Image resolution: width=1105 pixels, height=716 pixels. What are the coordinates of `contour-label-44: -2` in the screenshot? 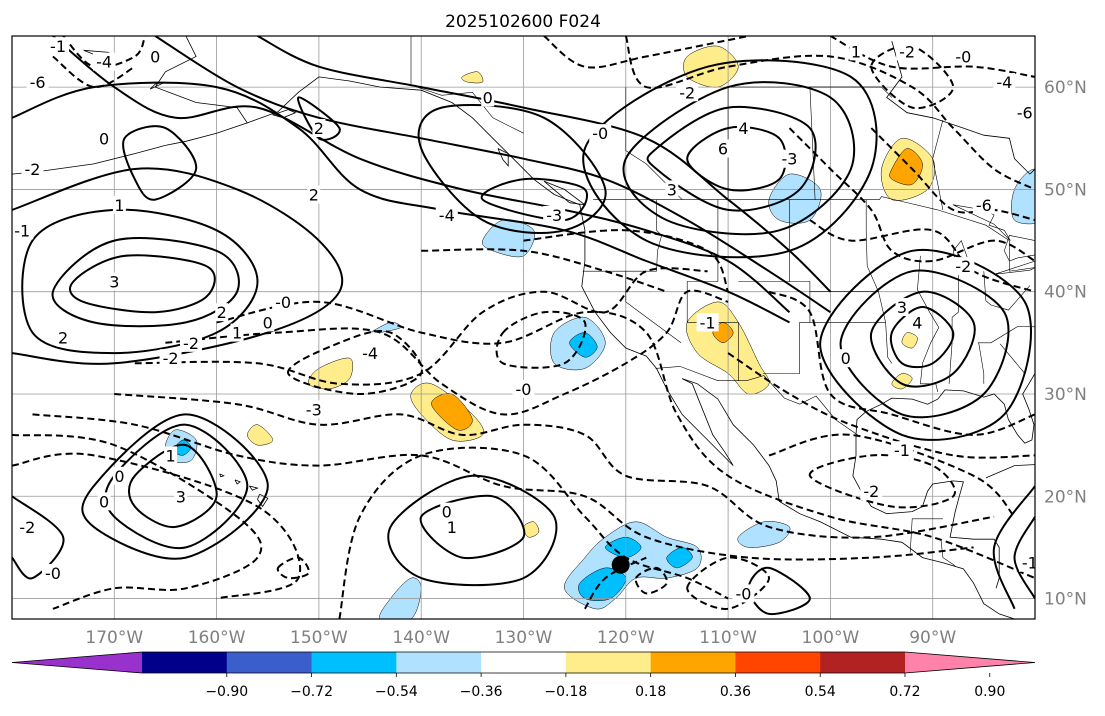 It's located at (963, 266).